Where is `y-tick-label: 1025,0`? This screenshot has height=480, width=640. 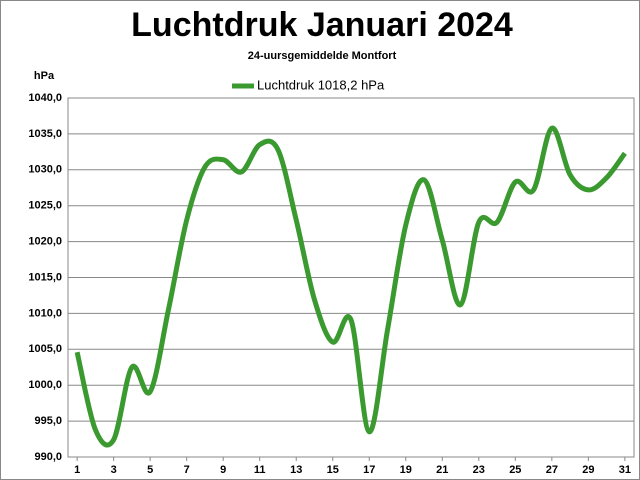 y-tick-label: 1025,0 is located at coordinates (45, 206).